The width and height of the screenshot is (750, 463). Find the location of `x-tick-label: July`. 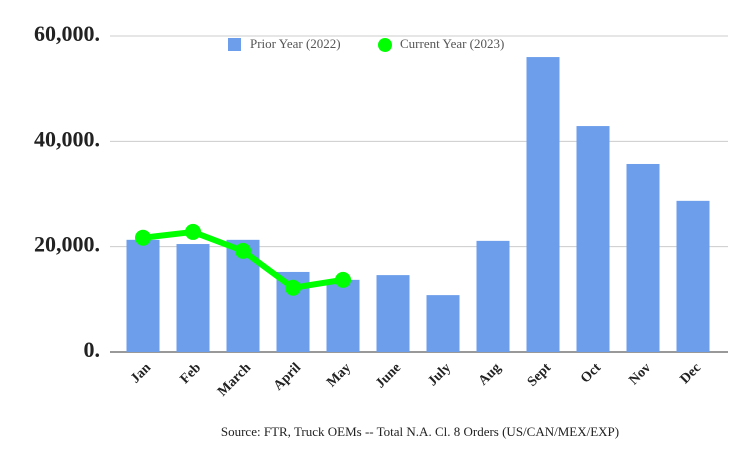

x-tick-label: July is located at coordinates (439, 374).